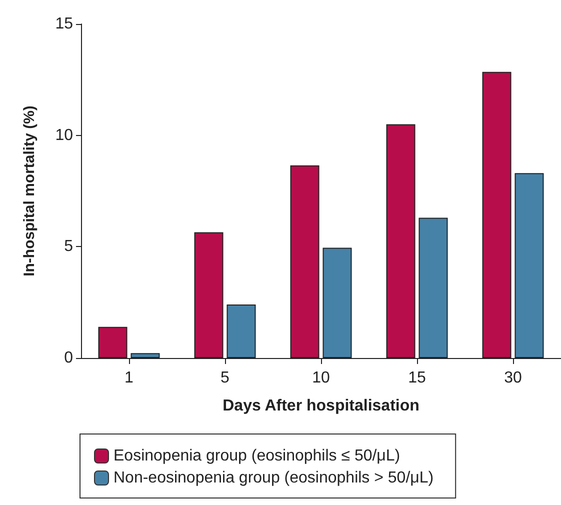 This screenshot has height=505, width=561. Describe the element at coordinates (129, 378) in the screenshot. I see `x-tick-label: 1` at that location.